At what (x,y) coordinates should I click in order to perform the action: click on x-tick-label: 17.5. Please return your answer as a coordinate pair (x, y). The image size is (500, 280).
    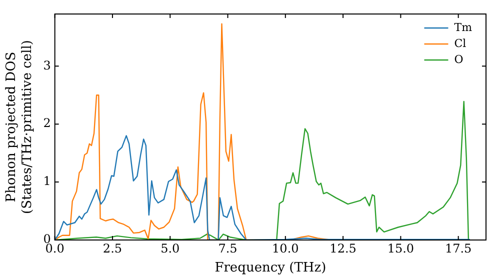
    Looking at the image, I should click on (458, 248).